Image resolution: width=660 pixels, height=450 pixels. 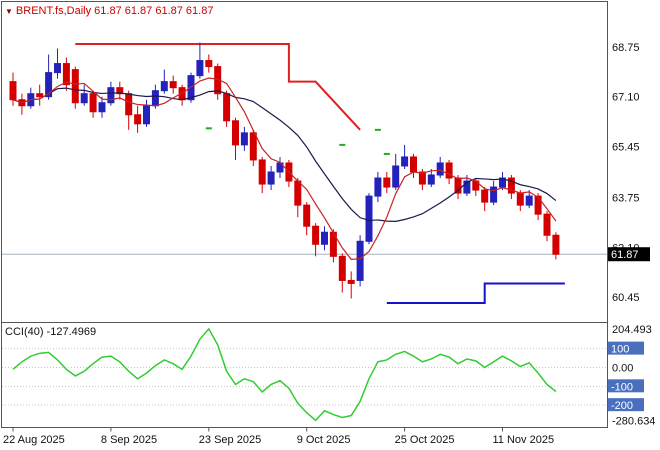 I want to click on symbol-timeframe-label: BRENT.fs,Daily, so click(x=53, y=11).